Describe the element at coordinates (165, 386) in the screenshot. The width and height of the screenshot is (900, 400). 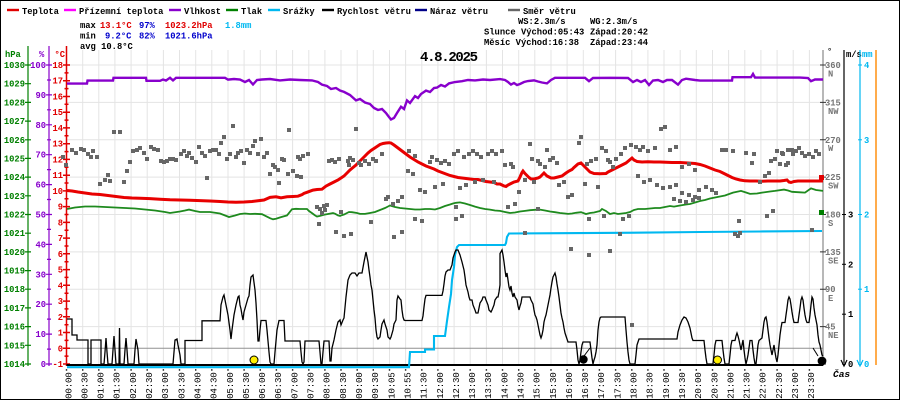
I see `svg-text: 03:00` at that location.